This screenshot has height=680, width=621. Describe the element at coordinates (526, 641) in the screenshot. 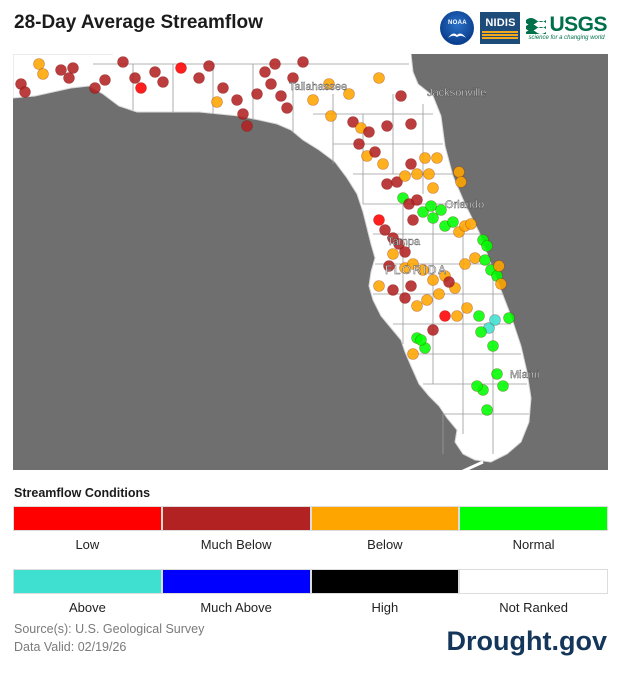

I see `drought-gov-brand: Drought.gov` at that location.